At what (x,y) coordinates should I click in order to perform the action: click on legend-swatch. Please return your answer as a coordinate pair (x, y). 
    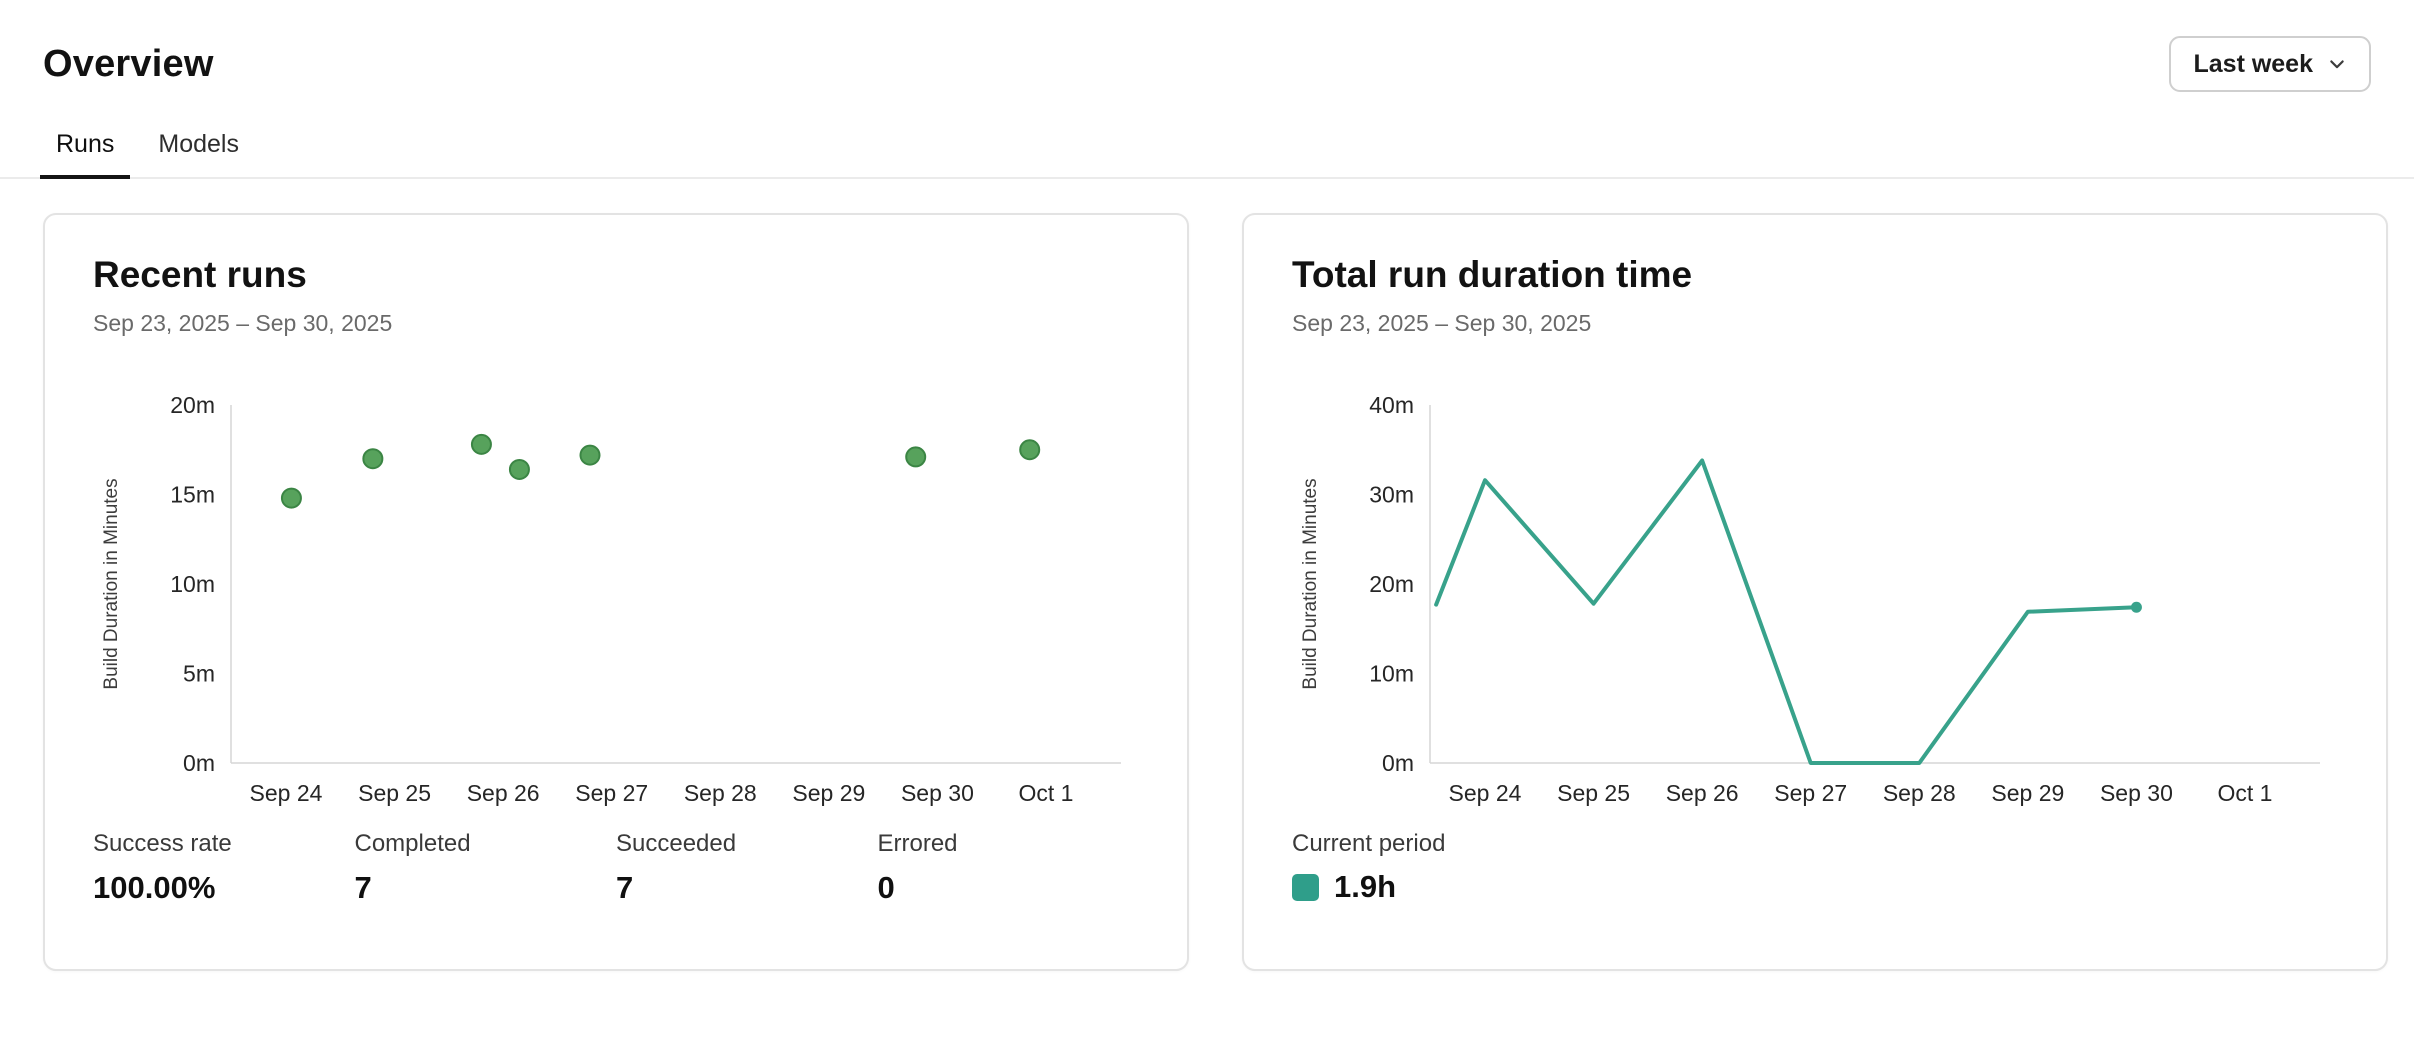
    Looking at the image, I should click on (1305, 887).